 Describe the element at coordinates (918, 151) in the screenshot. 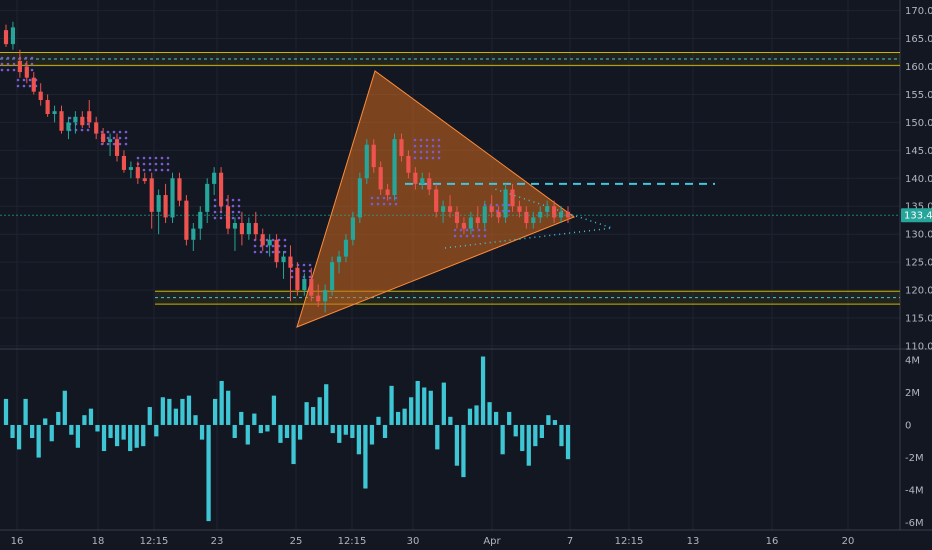

I see `y-tick-label: 145.00` at that location.